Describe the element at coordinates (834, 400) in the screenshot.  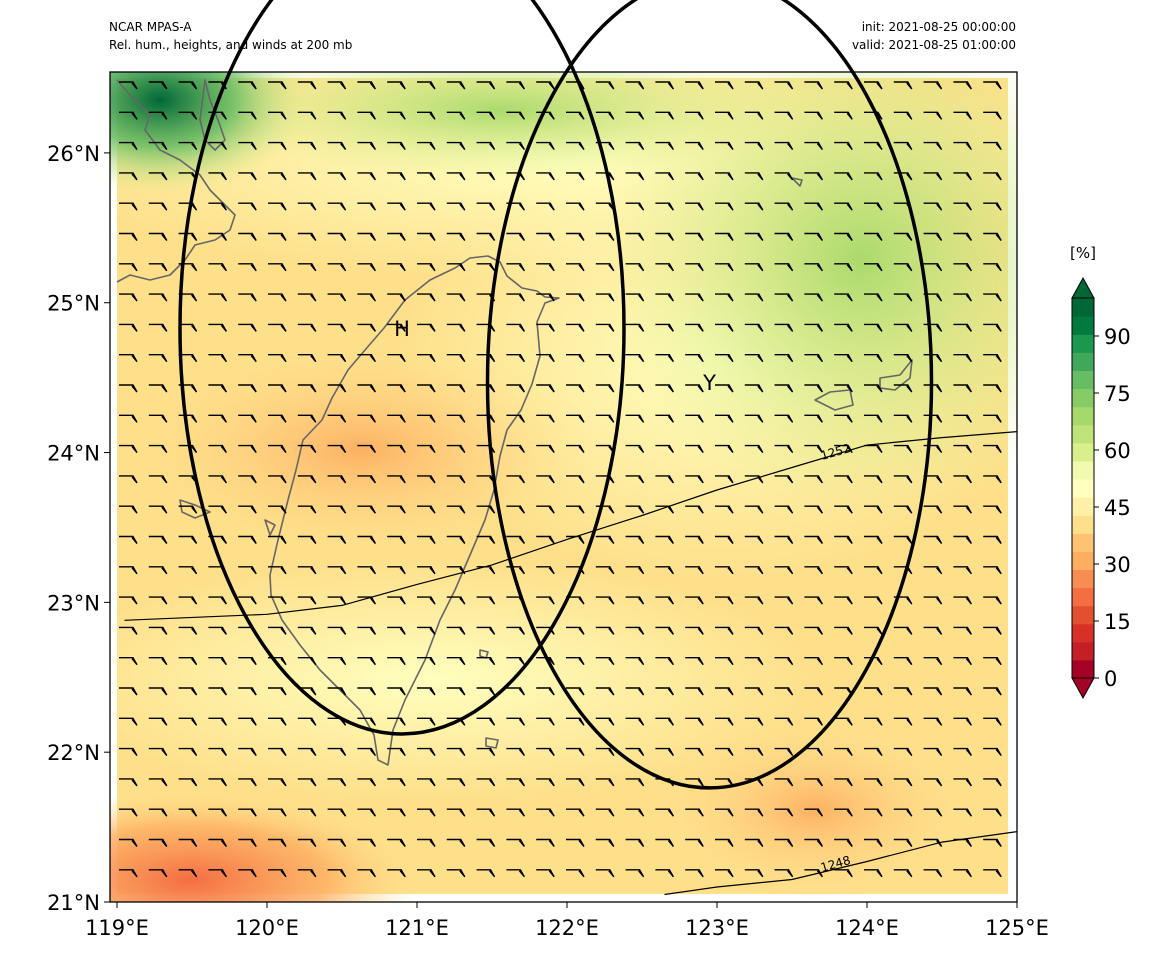
I see `yaeyama-islands` at that location.